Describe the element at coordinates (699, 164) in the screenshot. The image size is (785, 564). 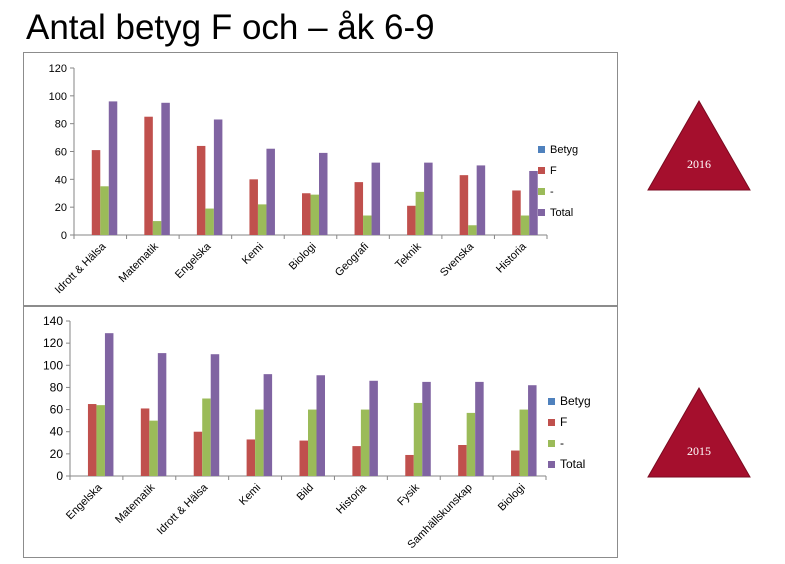
I see `year-badge-label: 2016` at that location.